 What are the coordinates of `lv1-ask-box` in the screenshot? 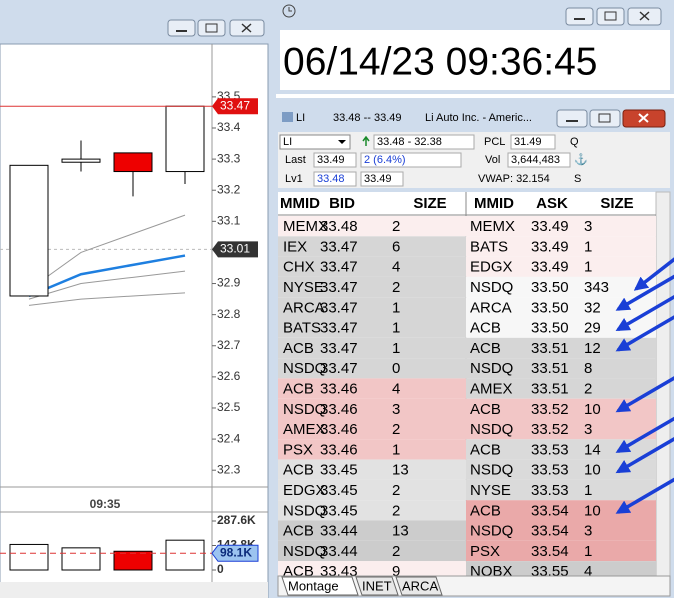 It's located at (382, 179).